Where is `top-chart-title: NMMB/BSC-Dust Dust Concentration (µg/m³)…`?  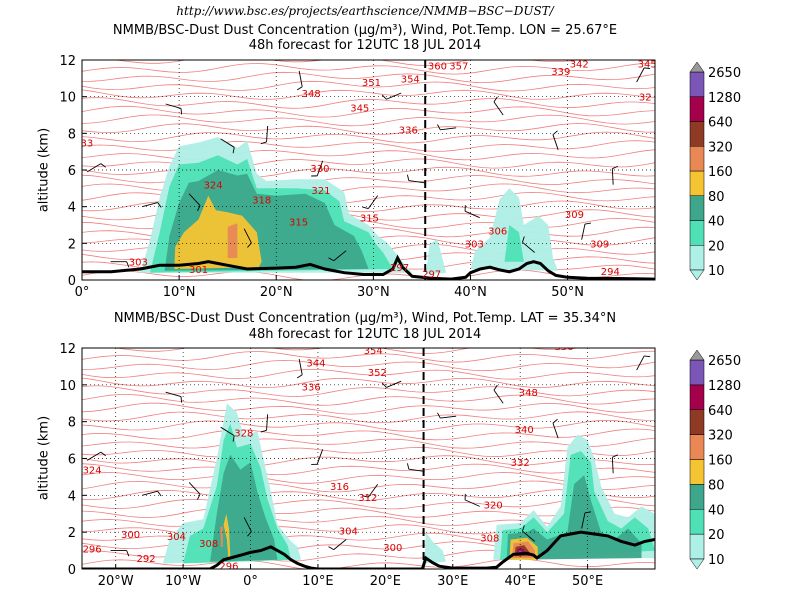
top-chart-title: NMMB/BSC-Dust Dust Concentration (µg/m³)… is located at coordinates (365, 30).